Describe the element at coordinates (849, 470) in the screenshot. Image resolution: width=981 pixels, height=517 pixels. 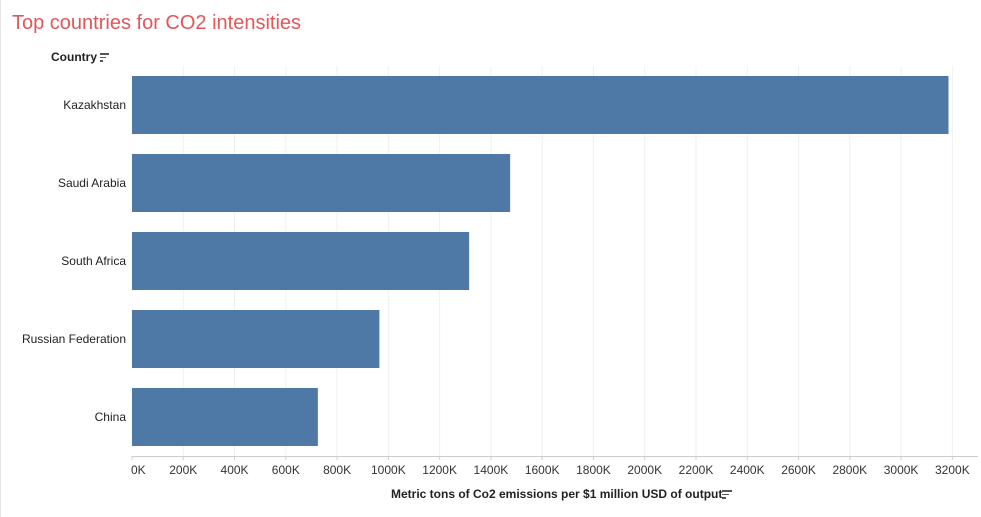
I see `x-tick-label: 2800K` at that location.